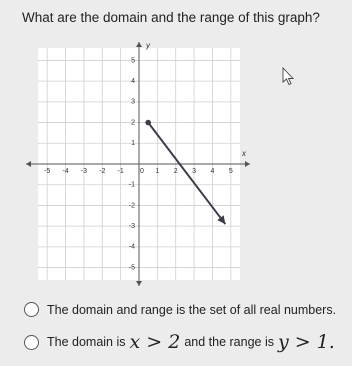 The width and height of the screenshot is (352, 366). What do you see at coordinates (155, 342) in the screenshot?
I see `math: x > 2` at bounding box center [155, 342].